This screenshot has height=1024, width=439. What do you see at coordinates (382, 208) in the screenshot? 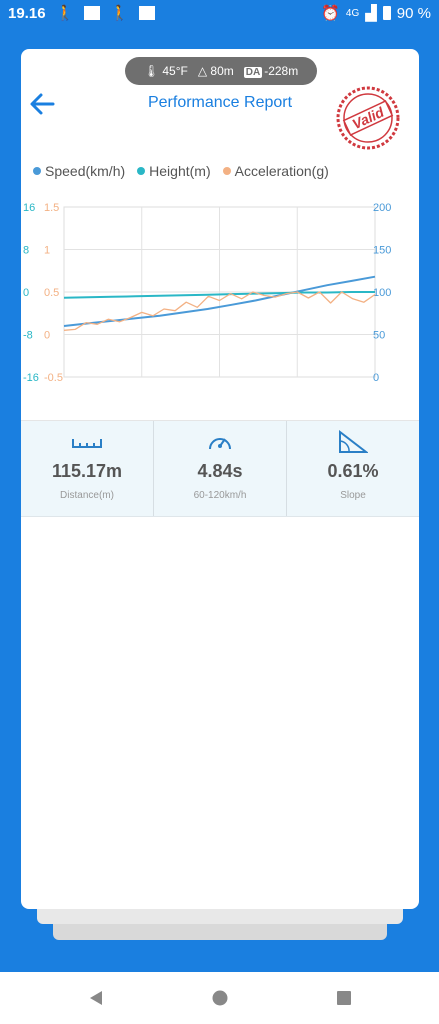
I see `speed-tick-label: 200` at bounding box center [382, 208].